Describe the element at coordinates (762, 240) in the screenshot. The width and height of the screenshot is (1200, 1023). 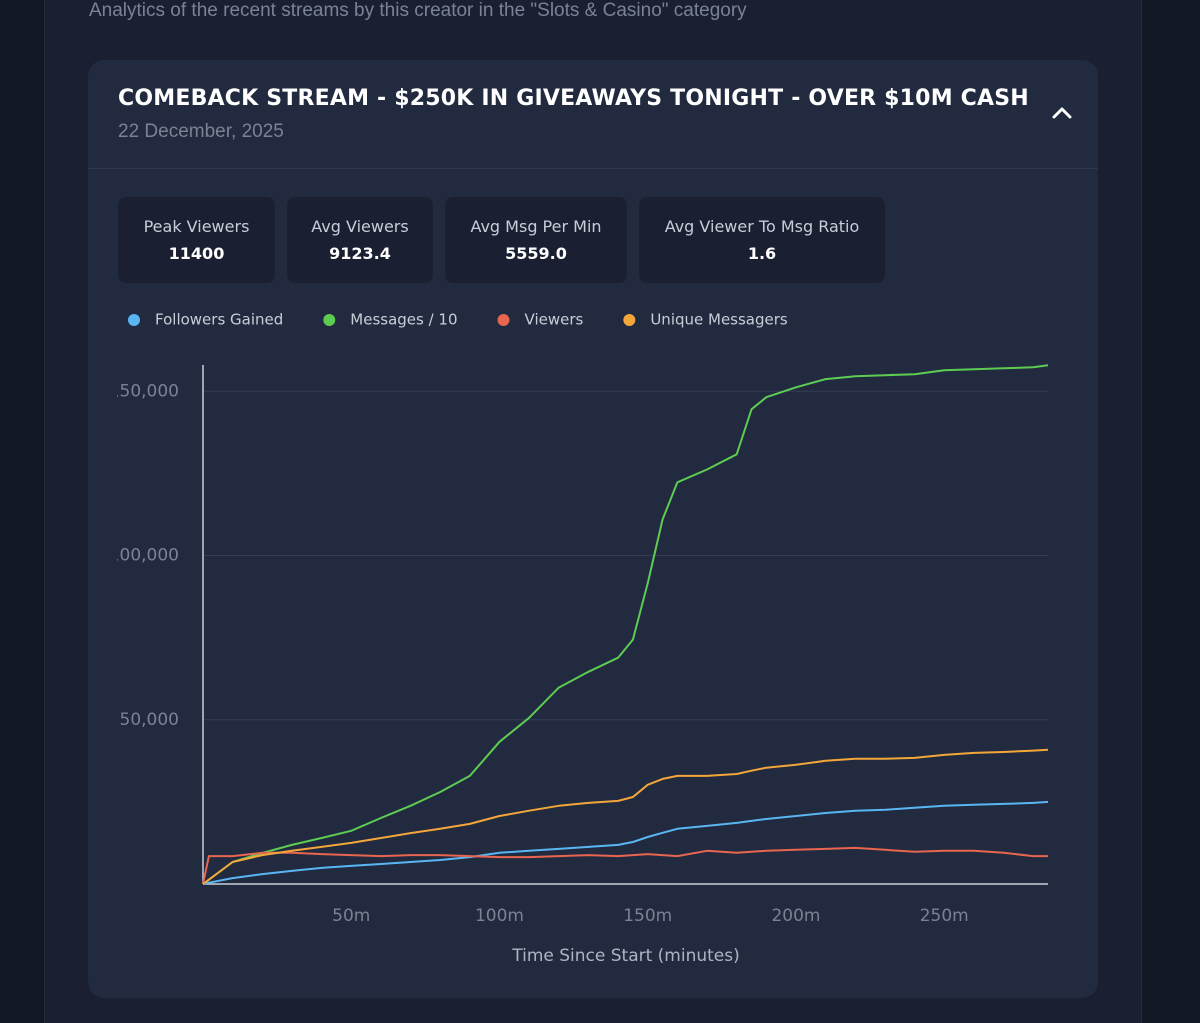
I see `stat-box: Avg Viewer To Msg Ratio 1.6` at that location.